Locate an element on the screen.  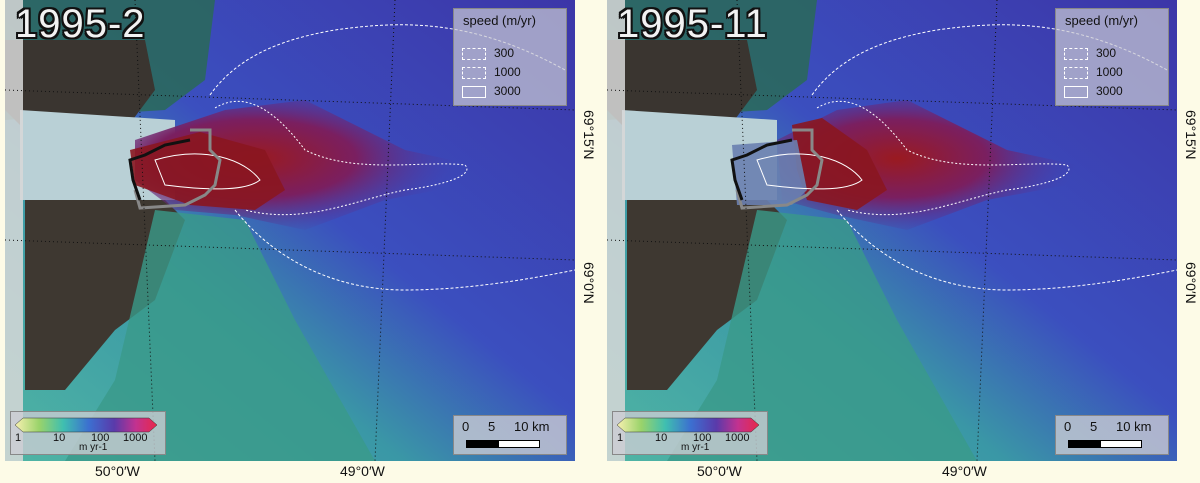
glacier-front-fast is located at coordinates (207, 171).